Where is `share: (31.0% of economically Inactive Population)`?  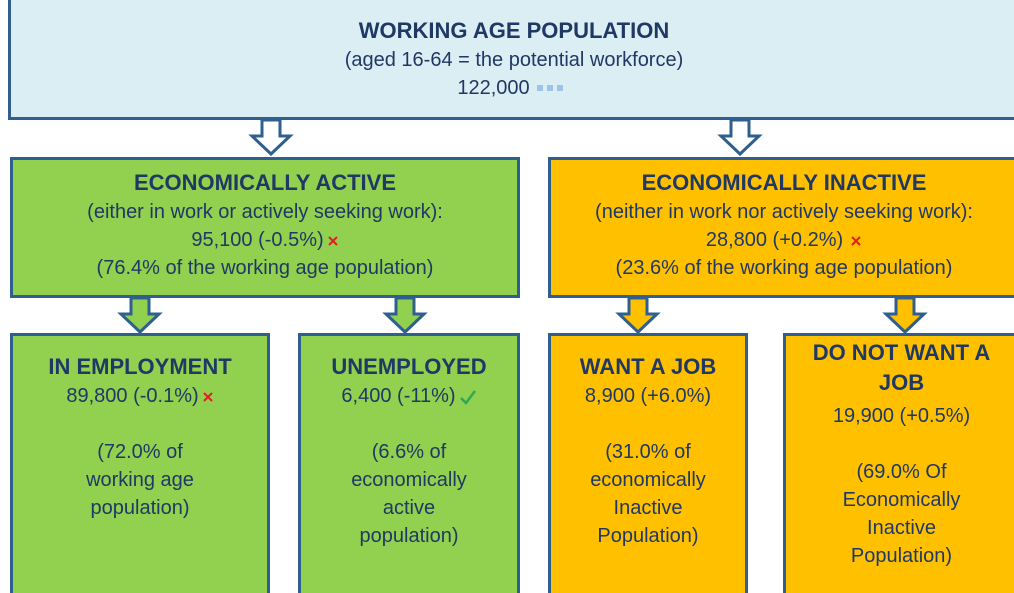 share: (31.0% of economically Inactive Population) is located at coordinates (648, 494).